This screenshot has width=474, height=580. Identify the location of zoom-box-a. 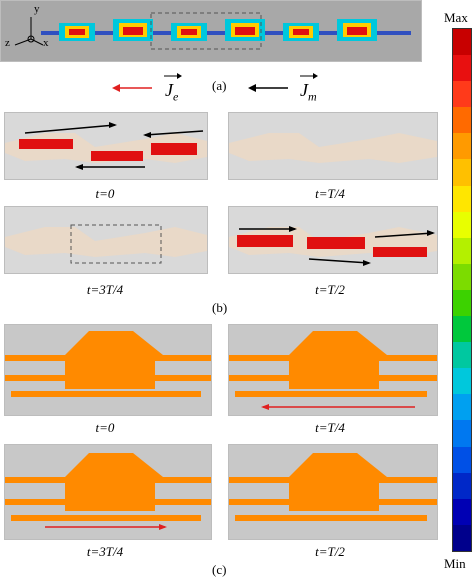
(206, 31).